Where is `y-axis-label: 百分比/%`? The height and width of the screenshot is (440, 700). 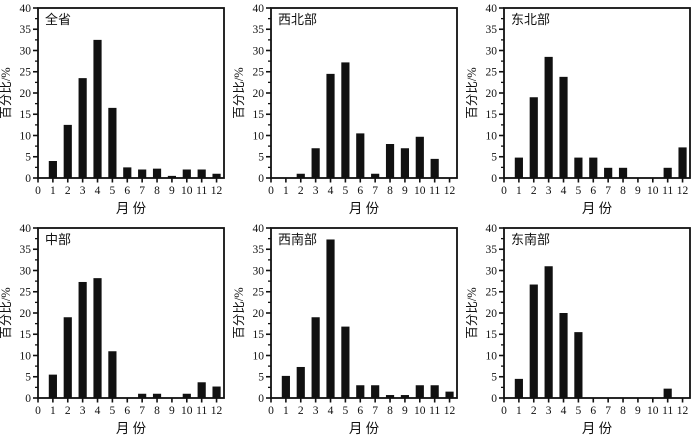 y-axis-label: 百分比/% is located at coordinates (6, 92).